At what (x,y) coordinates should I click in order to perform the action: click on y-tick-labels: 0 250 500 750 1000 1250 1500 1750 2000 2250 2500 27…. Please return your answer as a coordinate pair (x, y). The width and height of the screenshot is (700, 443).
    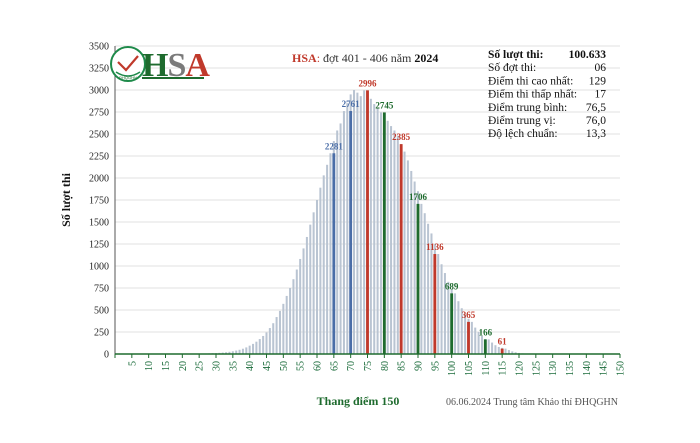
    Looking at the image, I should click on (99, 201).